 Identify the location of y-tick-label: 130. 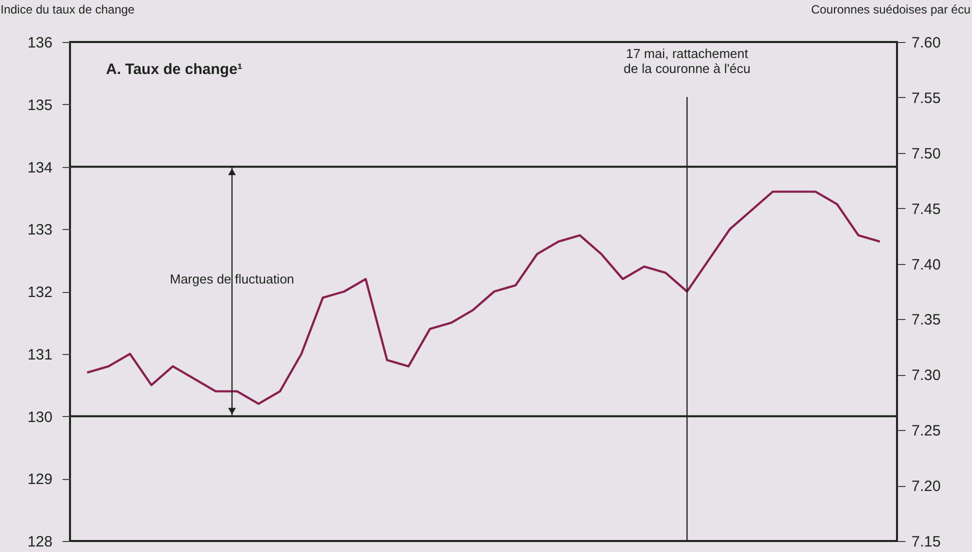
(39, 417).